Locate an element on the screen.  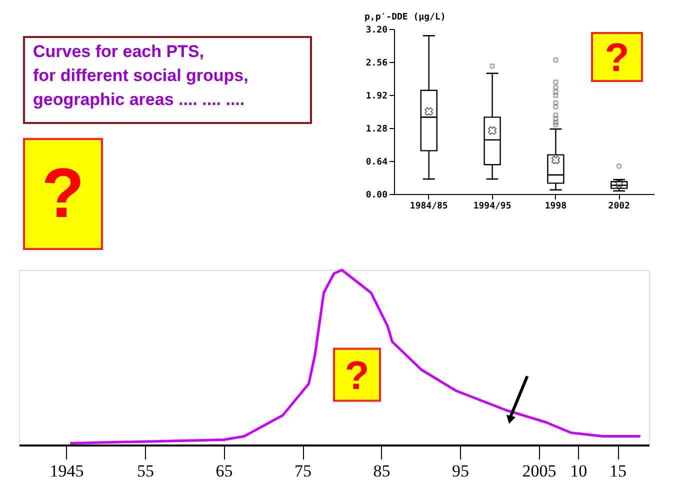
x-tick-label: 95 is located at coordinates (460, 471).